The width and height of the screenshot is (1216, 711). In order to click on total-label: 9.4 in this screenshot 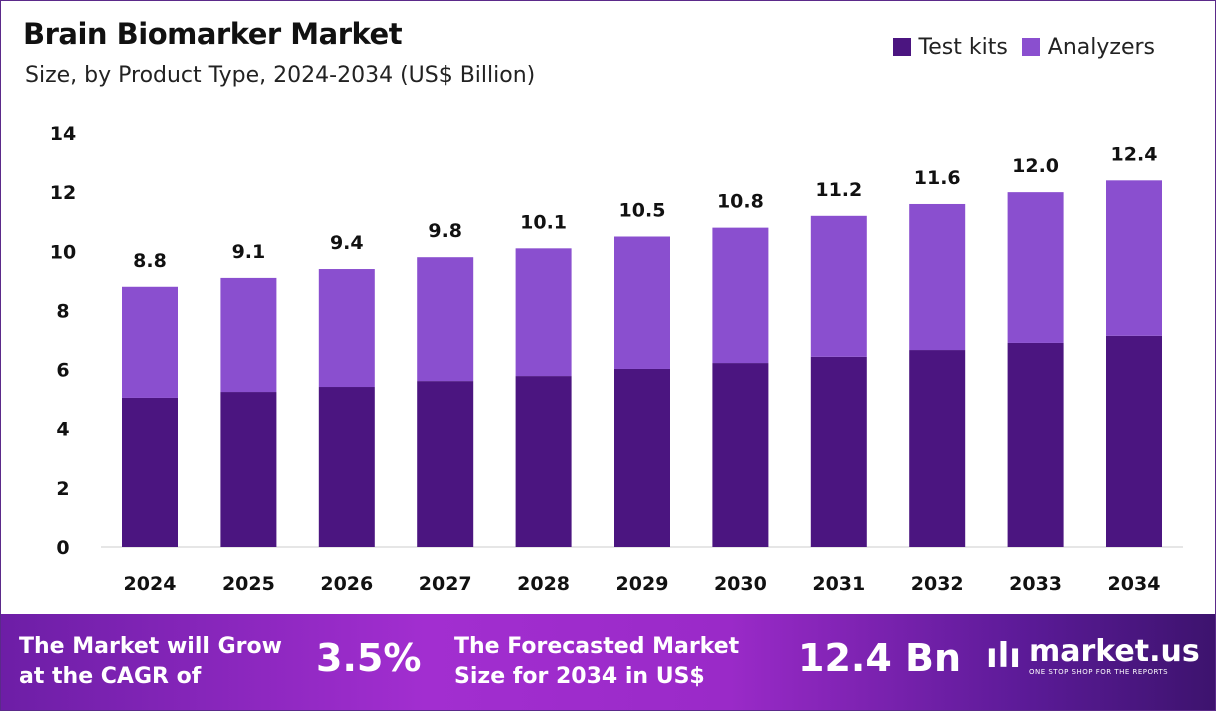, I will do `click(347, 243)`.